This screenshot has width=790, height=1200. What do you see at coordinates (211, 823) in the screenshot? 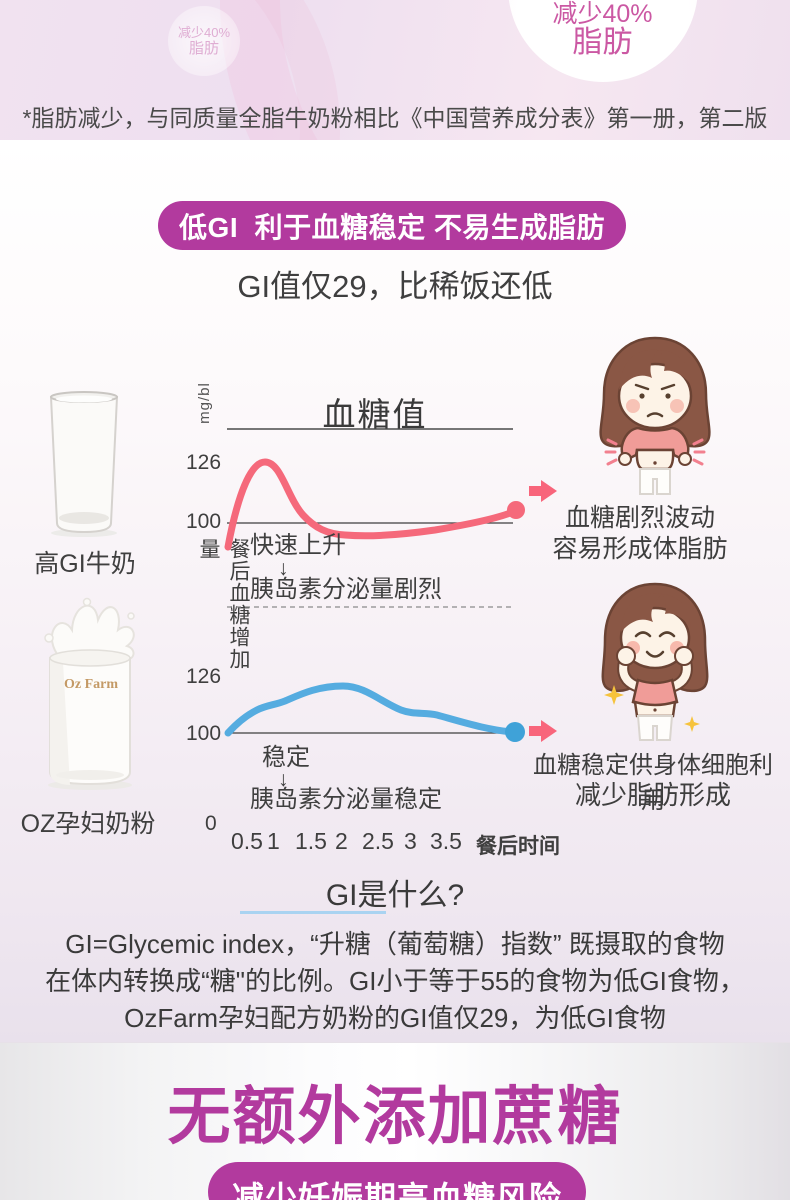
I see `ytick-0: 0` at bounding box center [211, 823].